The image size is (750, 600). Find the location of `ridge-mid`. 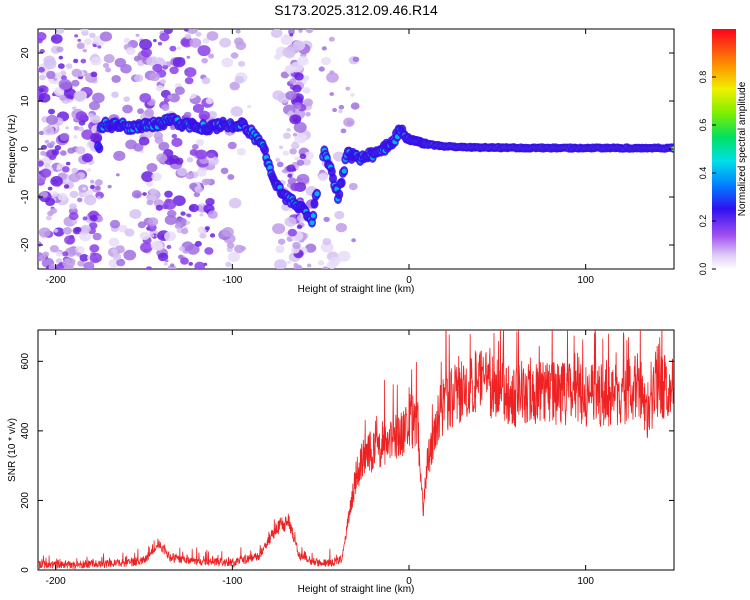

ridge-mid is located at coordinates (344, 171).